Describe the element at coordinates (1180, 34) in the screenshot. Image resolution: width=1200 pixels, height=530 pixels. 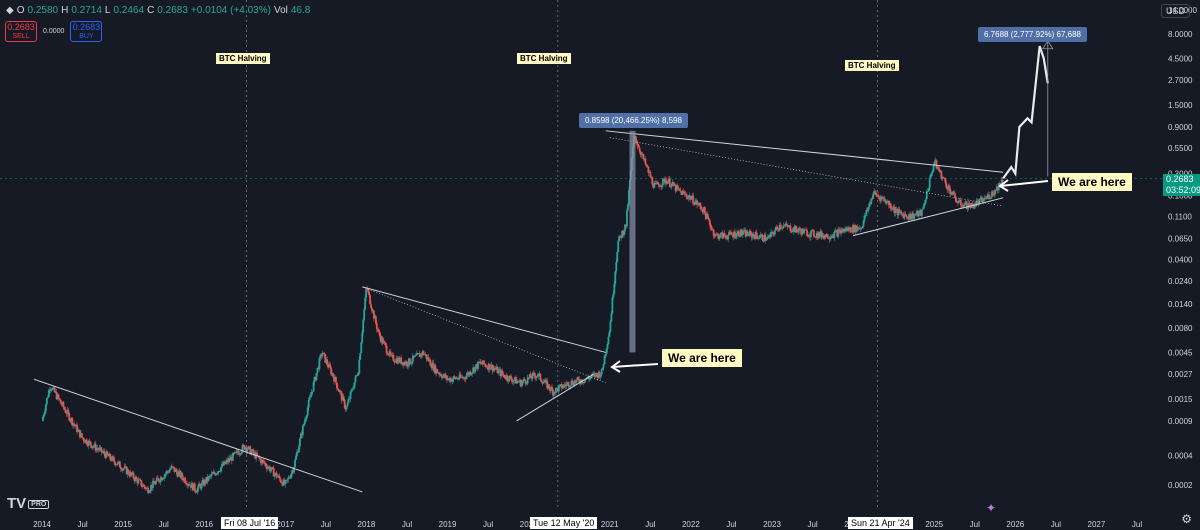
I see `y-tick-label: 8.0000` at that location.